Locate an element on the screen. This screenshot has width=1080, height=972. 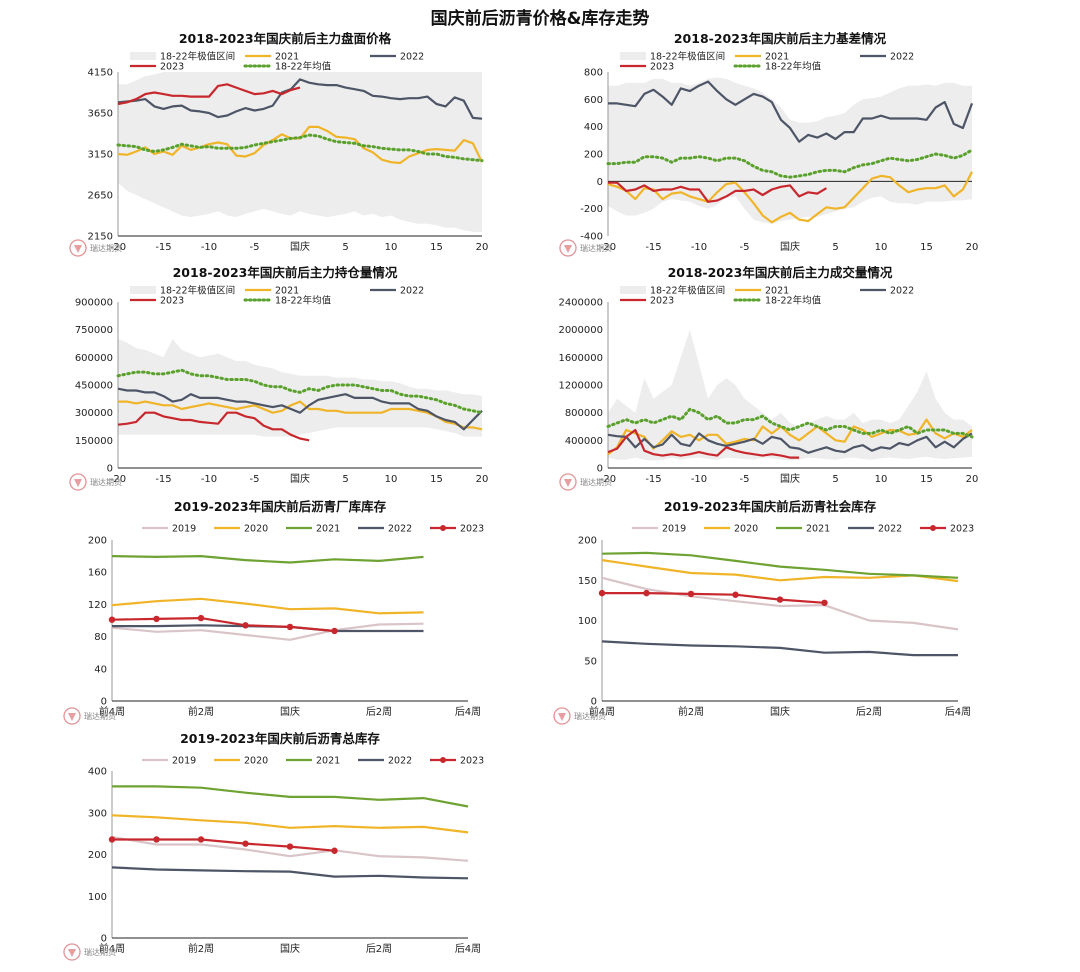
chart-legend: 18-22年极值区间 2021 2022 2023 18-22年均值 is located at coordinates (277, 62).